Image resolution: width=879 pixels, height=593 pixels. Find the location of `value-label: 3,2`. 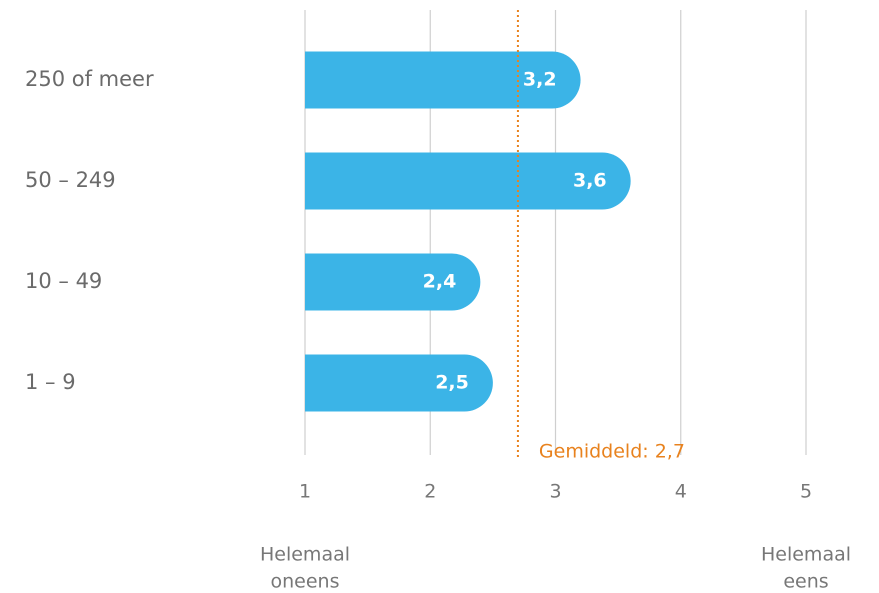

value-label: 3,2 is located at coordinates (540, 80).